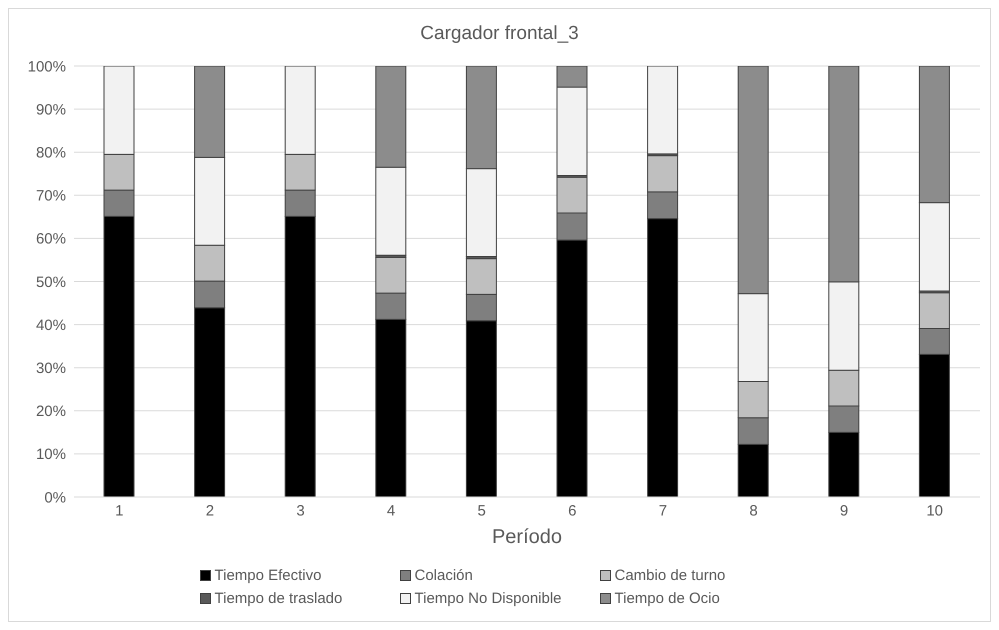 This screenshot has height=630, width=999. I want to click on y-tick-label: 80%, so click(51, 153).